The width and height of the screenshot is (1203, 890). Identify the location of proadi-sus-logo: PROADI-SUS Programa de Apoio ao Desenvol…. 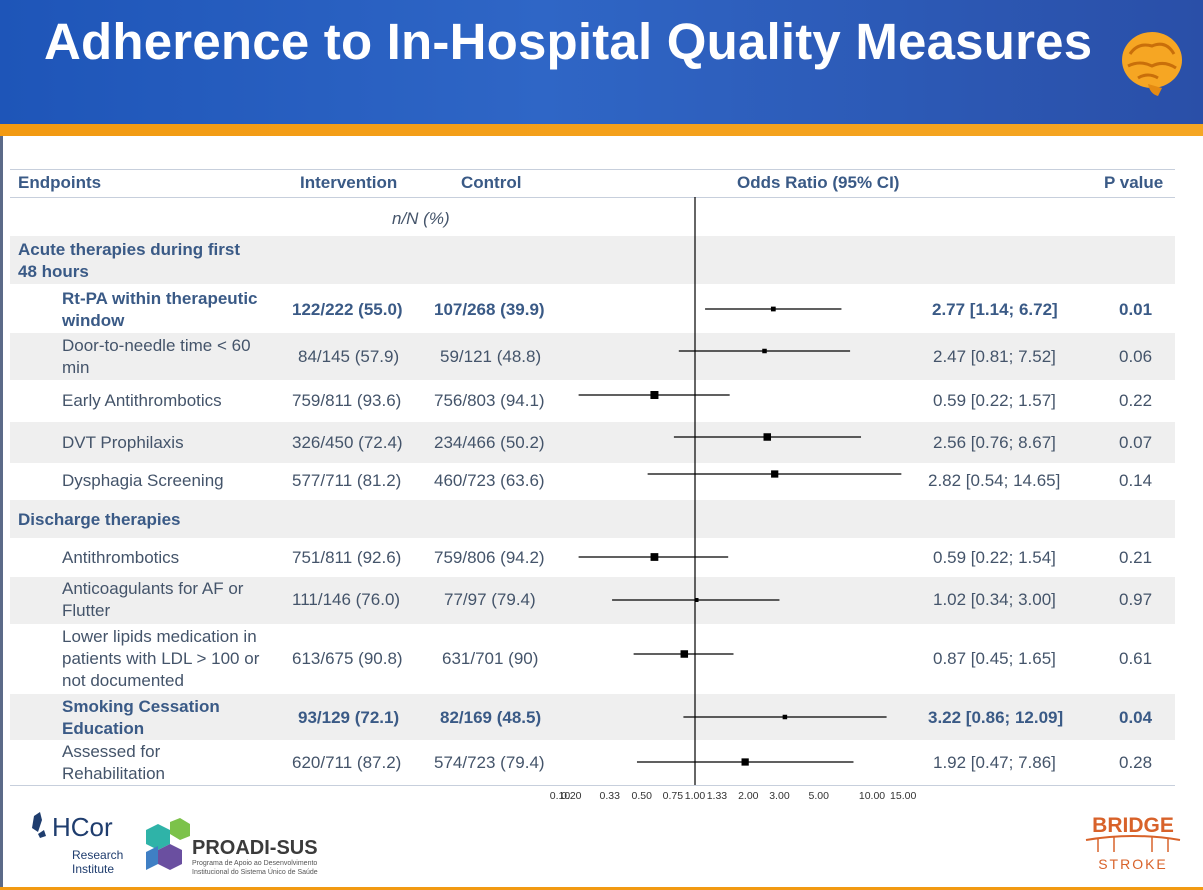
(232, 847).